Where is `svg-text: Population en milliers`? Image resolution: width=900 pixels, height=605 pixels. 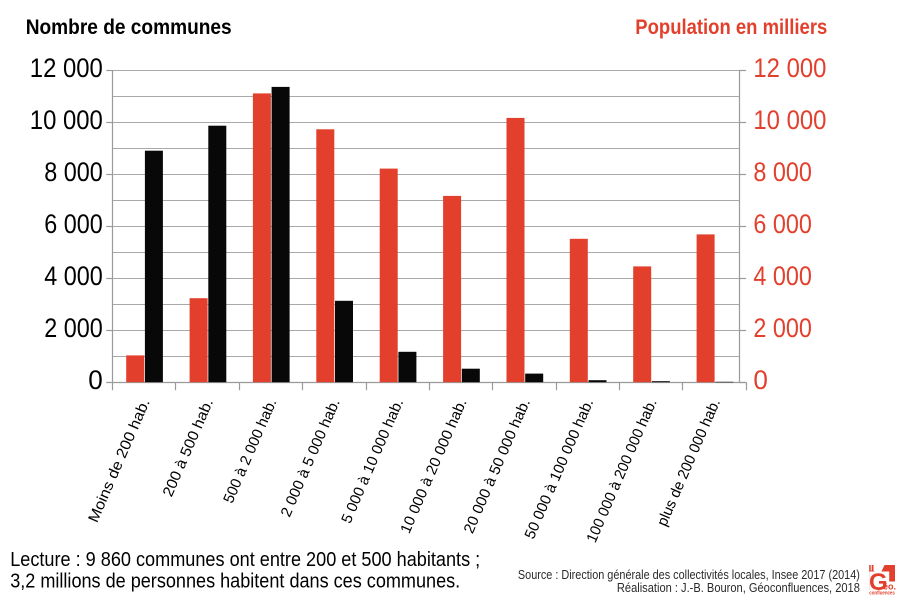 svg-text: Population en milliers is located at coordinates (731, 27).